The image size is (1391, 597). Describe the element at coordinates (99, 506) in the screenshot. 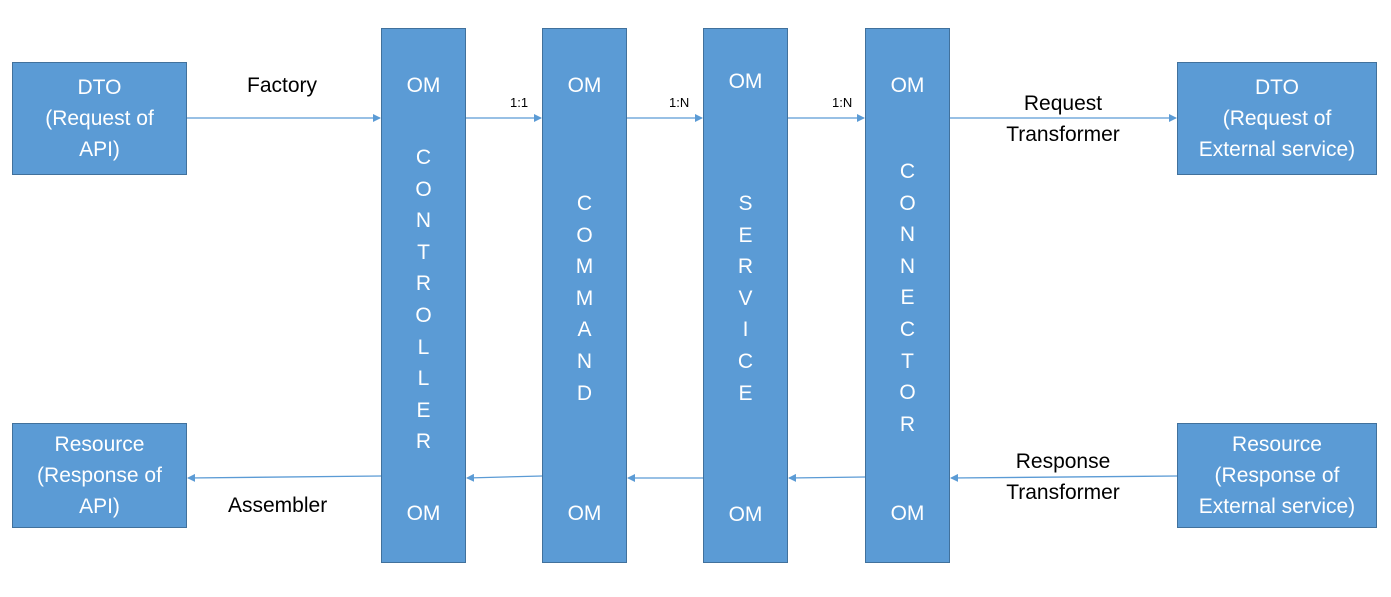

I see `resource-api-line3: API)` at that location.